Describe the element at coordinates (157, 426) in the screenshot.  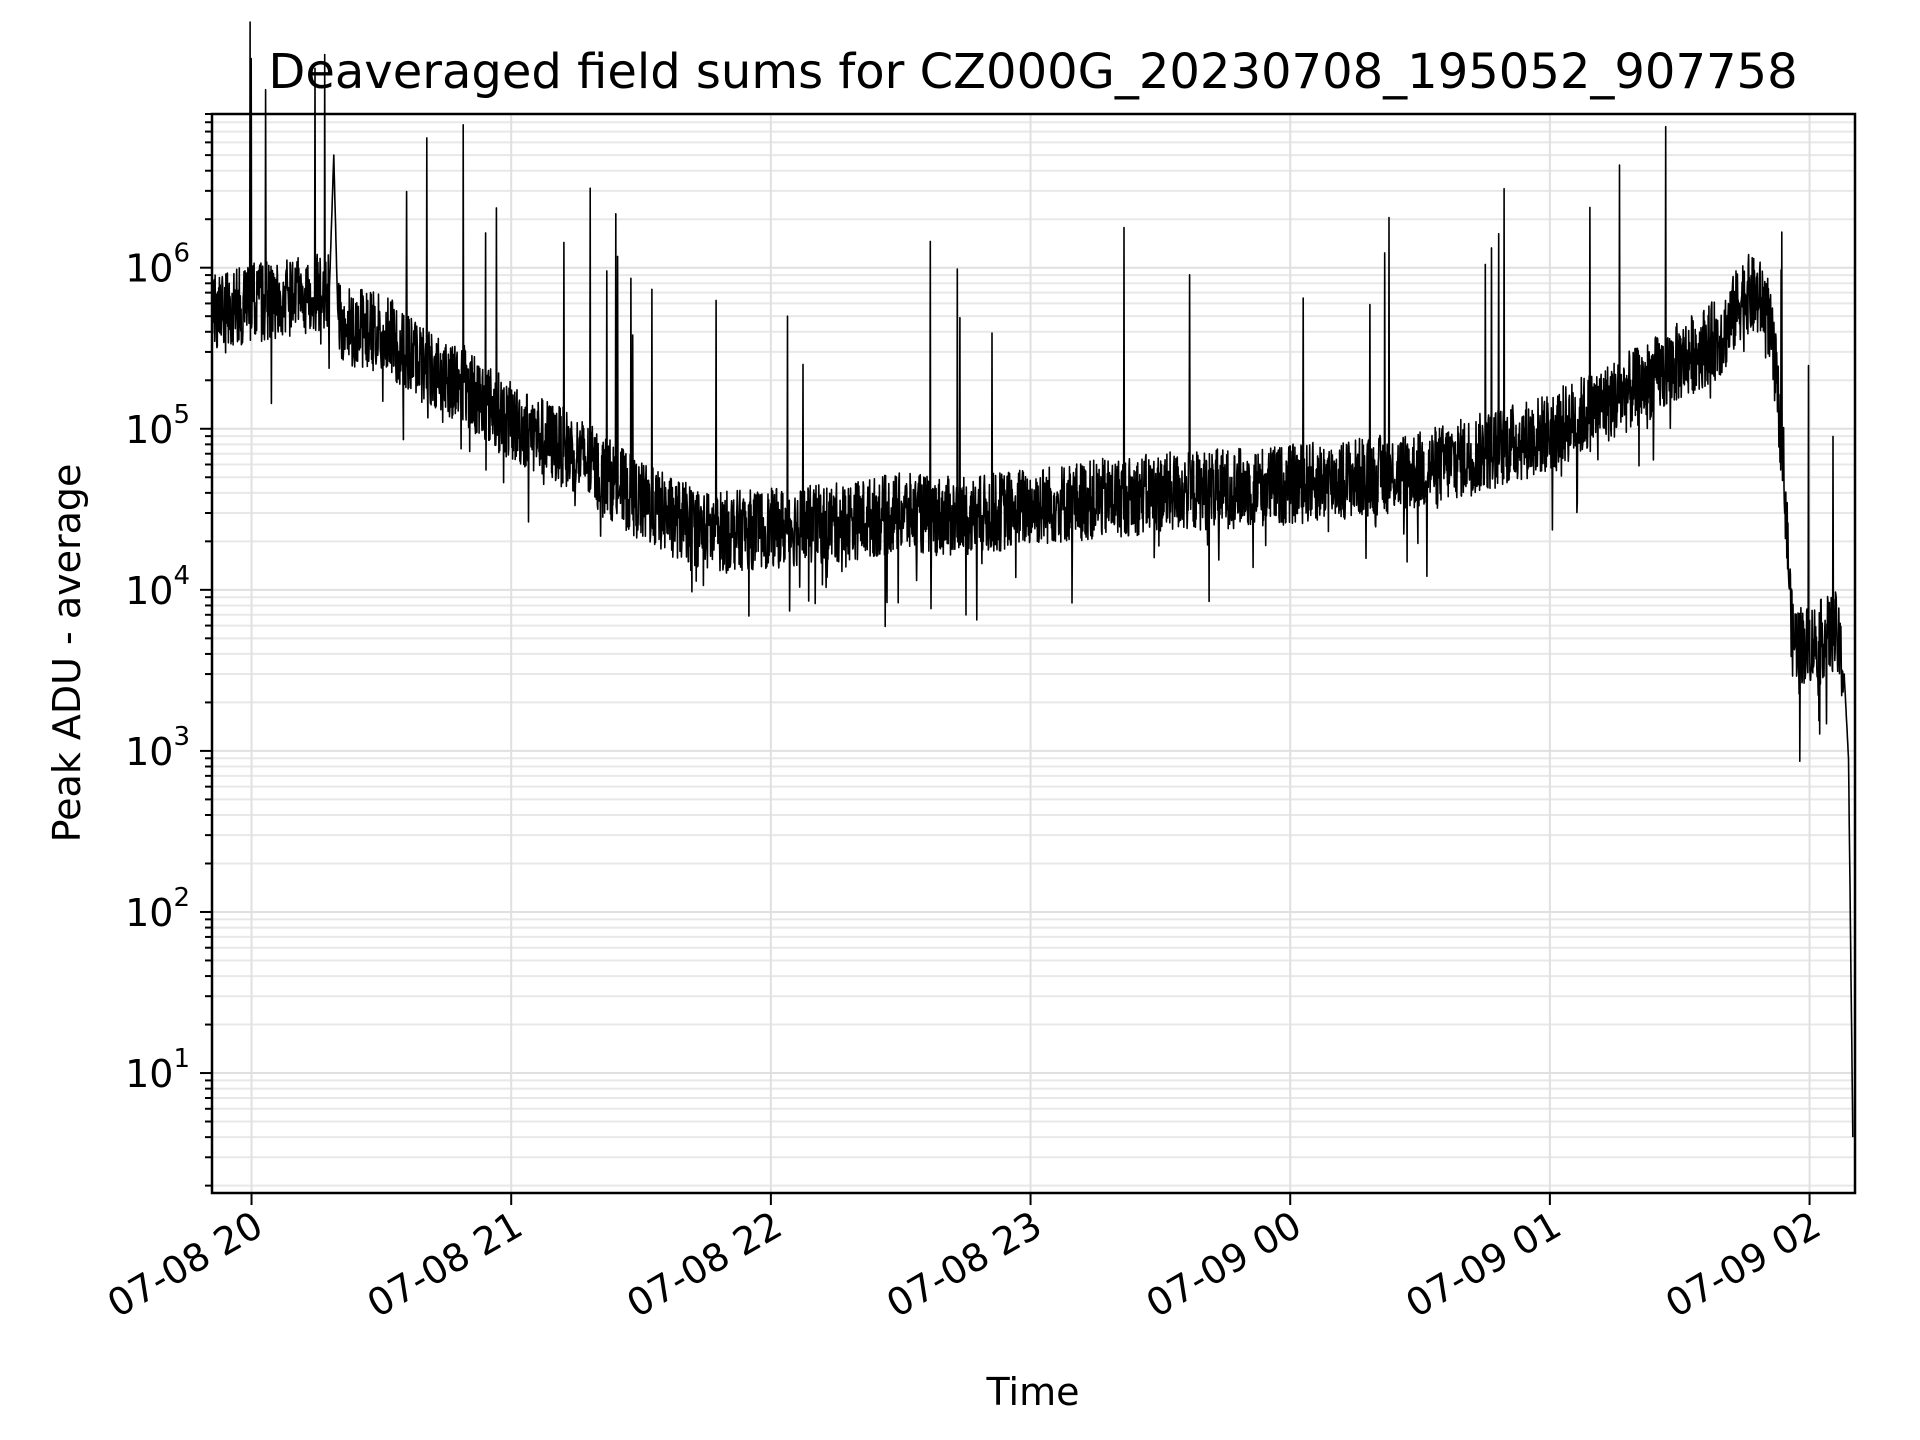
I see `y-tick-label: 10⁵` at that location.